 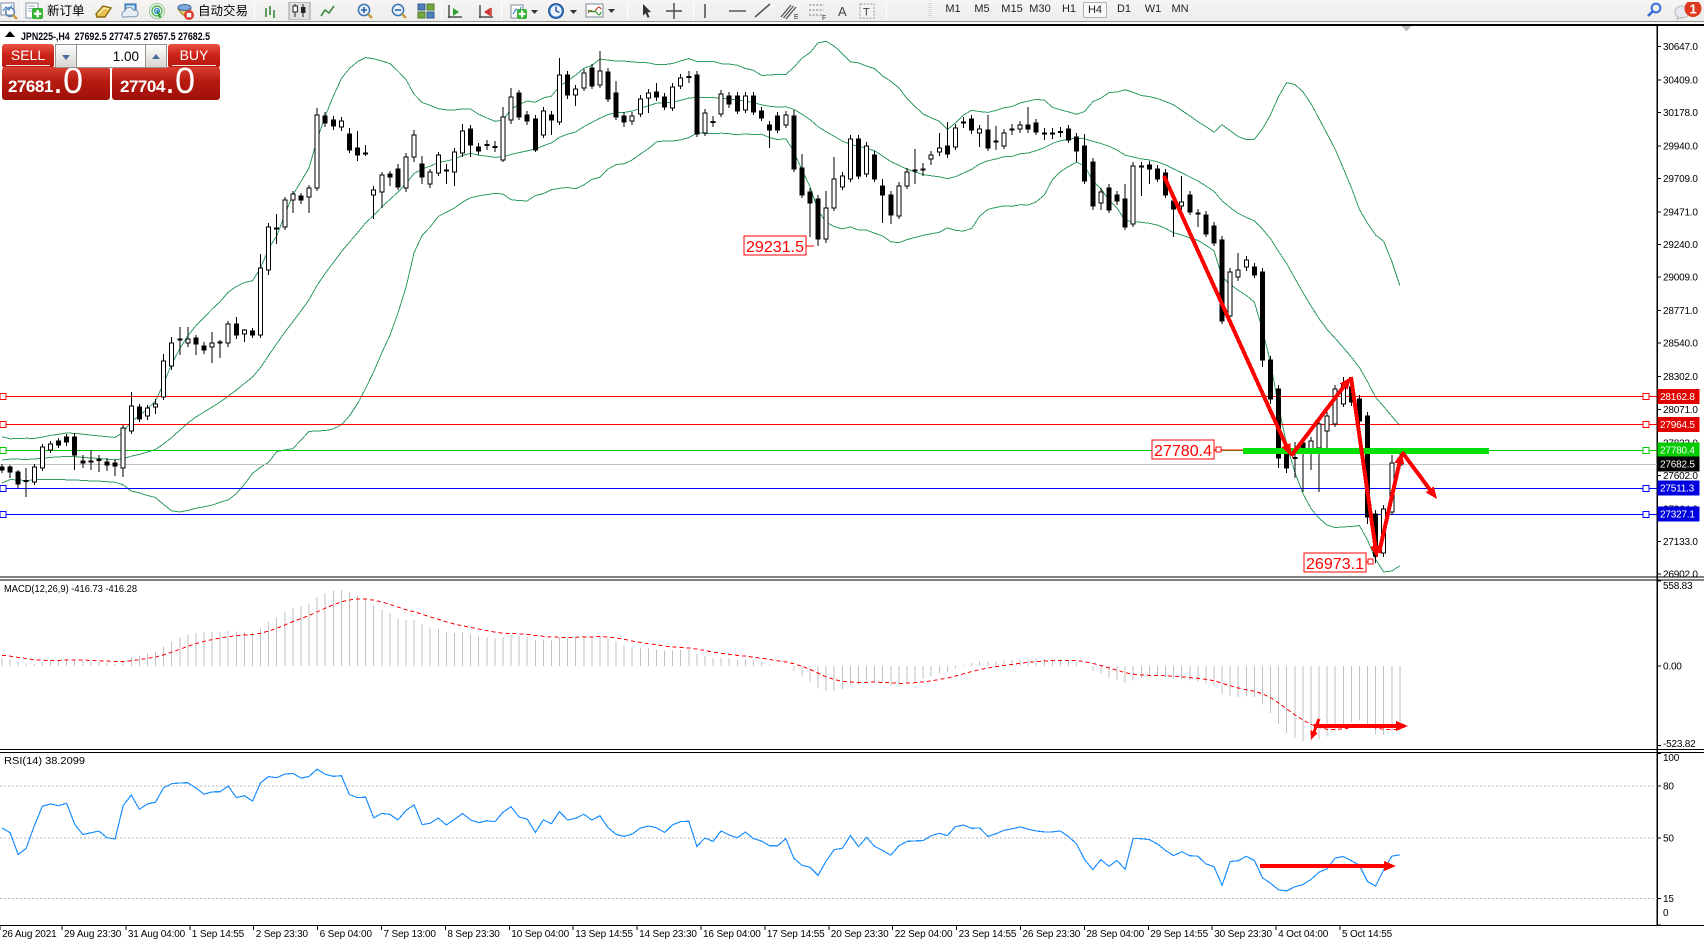 I want to click on svg-text: 14 Sep 23:30, so click(x=668, y=934).